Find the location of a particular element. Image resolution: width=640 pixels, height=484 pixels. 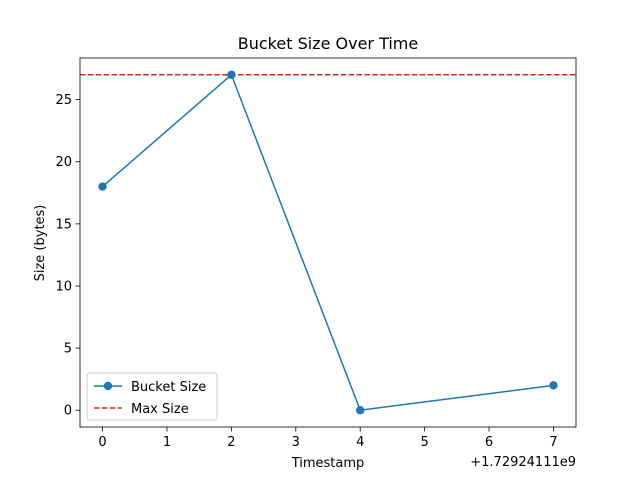

x-tick-label: 4 is located at coordinates (360, 442).